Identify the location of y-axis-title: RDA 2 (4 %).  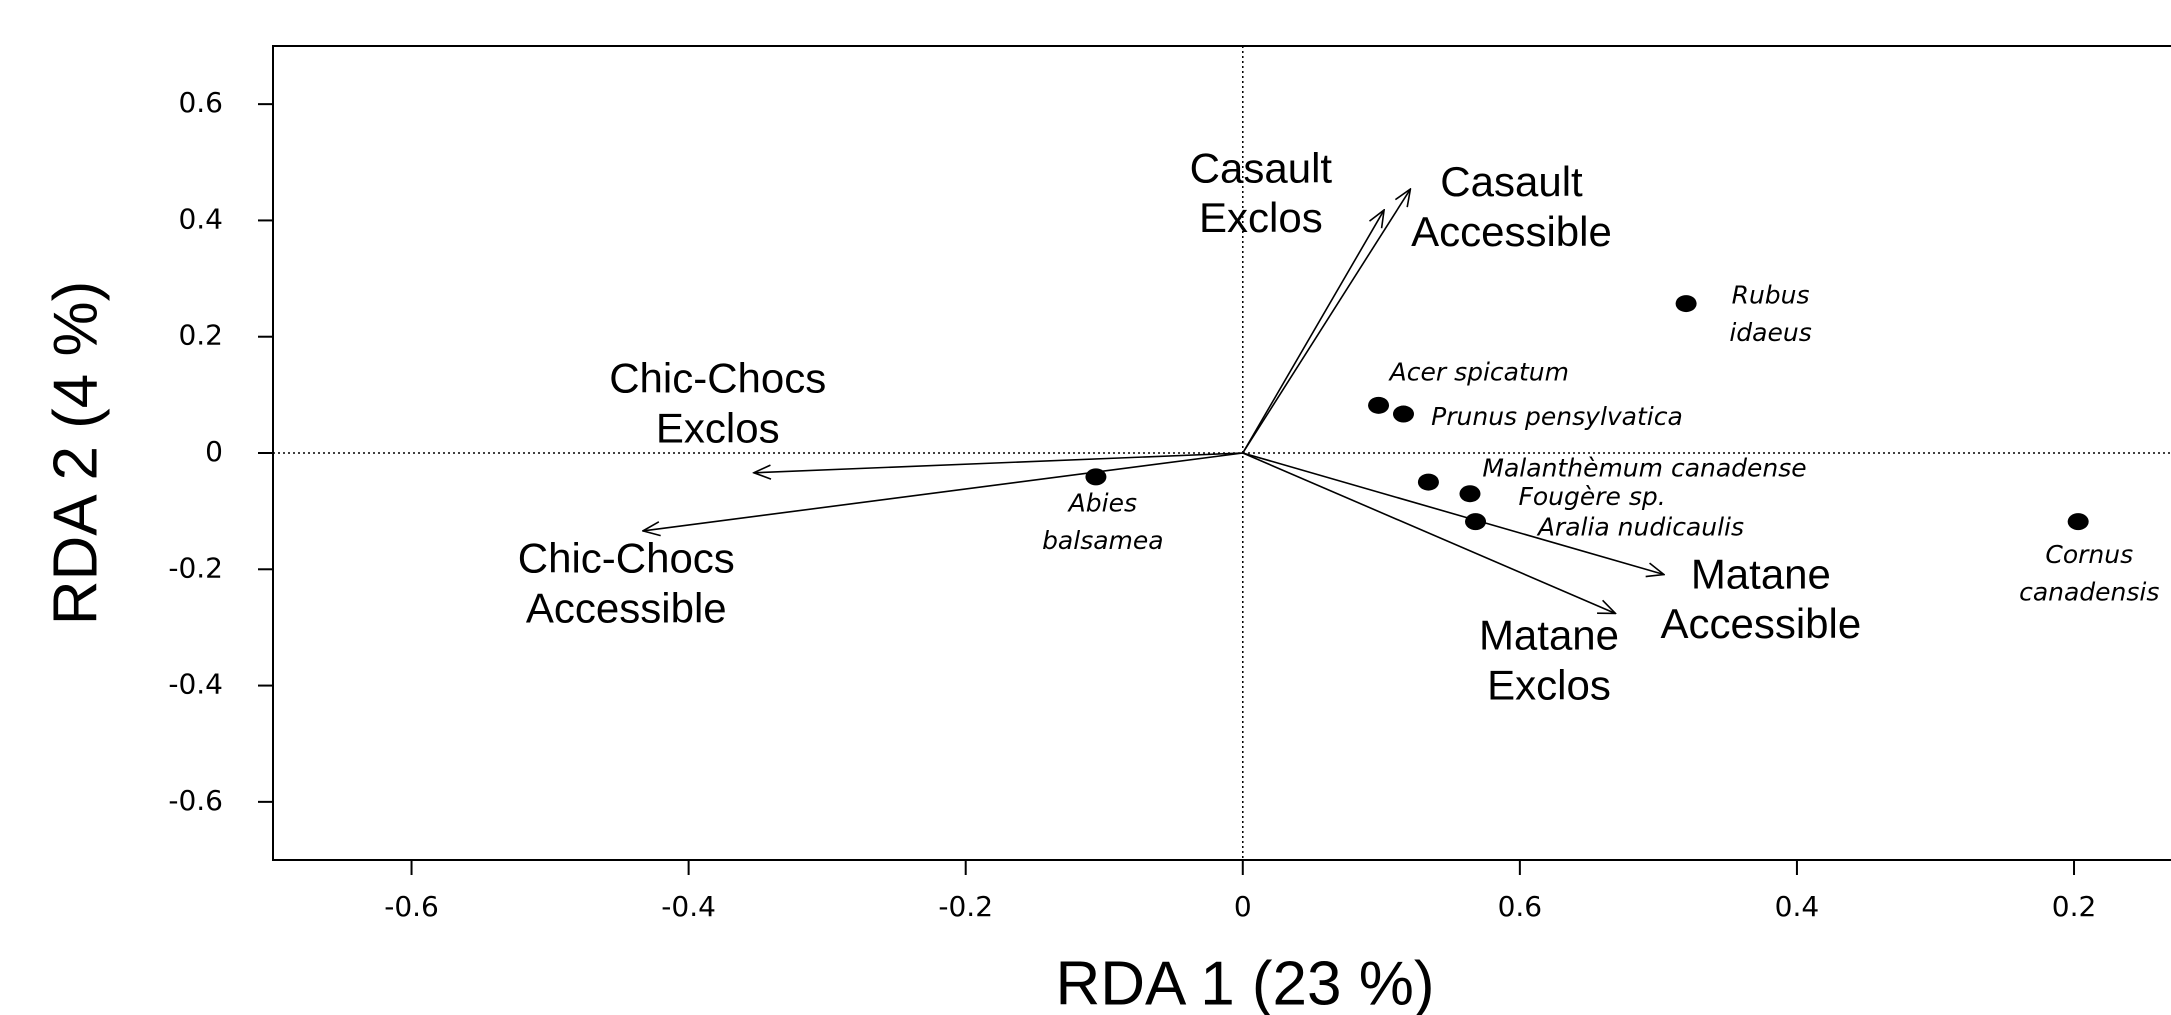
(75, 453).